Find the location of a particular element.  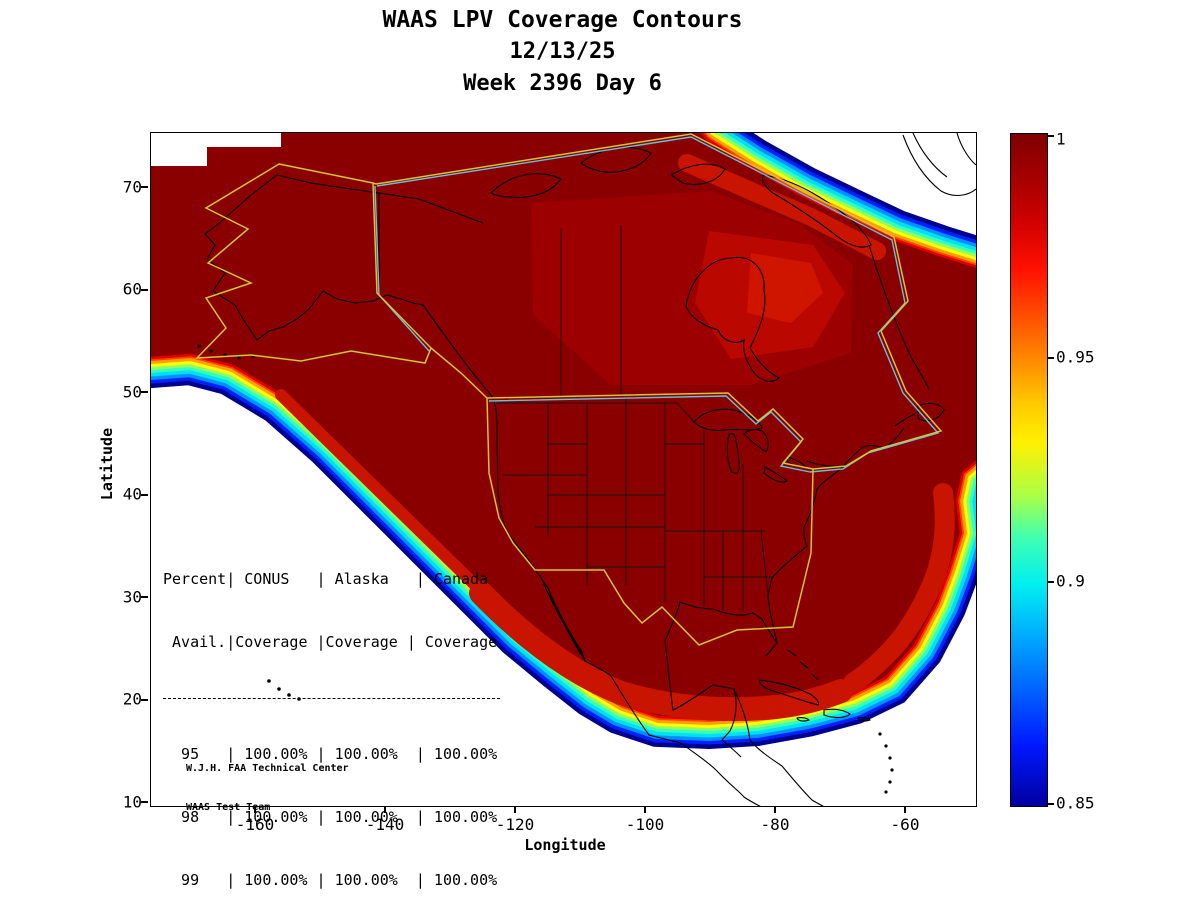

x-tick-label: -80 is located at coordinates (775, 824).